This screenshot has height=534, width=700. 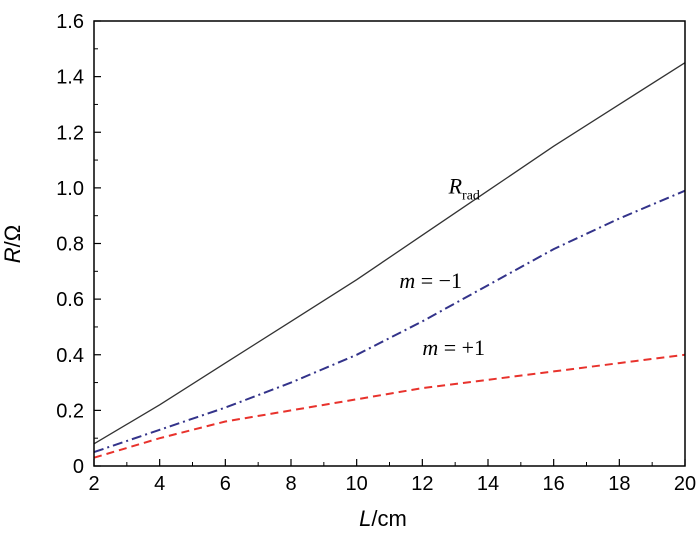 I want to click on y-tick-label: 0, so click(x=78, y=467).